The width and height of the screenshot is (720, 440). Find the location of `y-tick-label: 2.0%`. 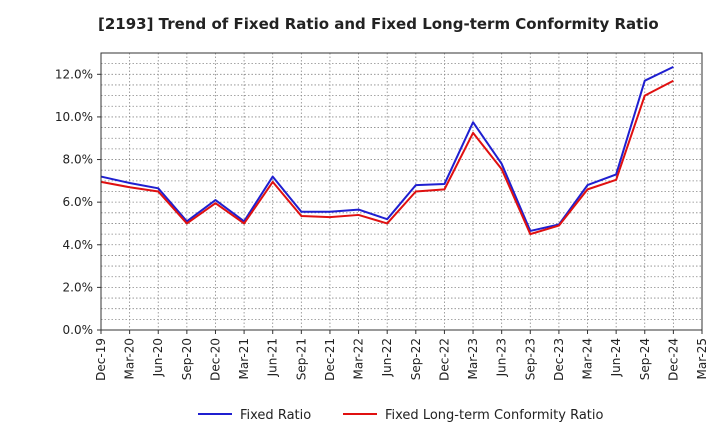

y-tick-label: 2.0% is located at coordinates (78, 287).